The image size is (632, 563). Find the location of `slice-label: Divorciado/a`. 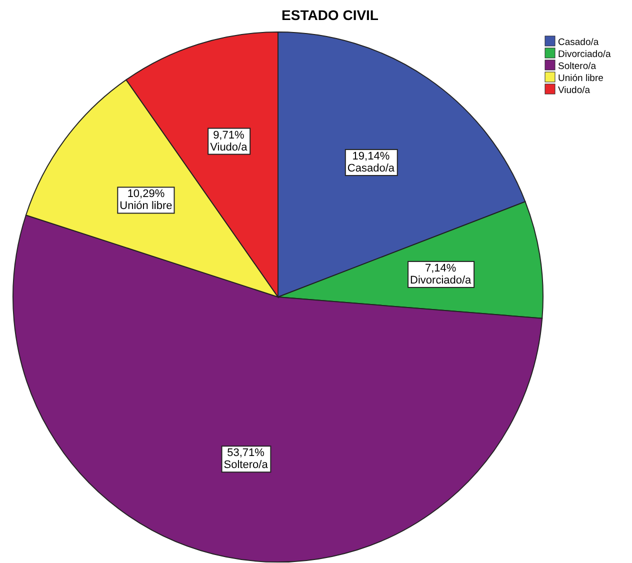

slice-label: Divorciado/a is located at coordinates (441, 280).